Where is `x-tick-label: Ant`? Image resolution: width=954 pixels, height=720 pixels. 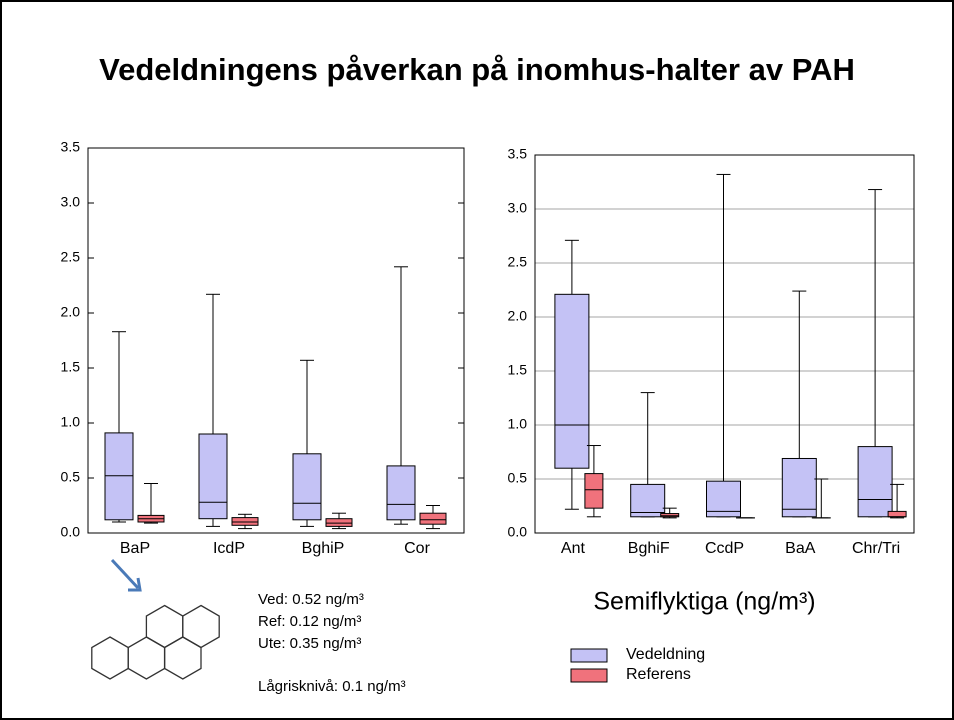 x-tick-label: Ant is located at coordinates (573, 548).